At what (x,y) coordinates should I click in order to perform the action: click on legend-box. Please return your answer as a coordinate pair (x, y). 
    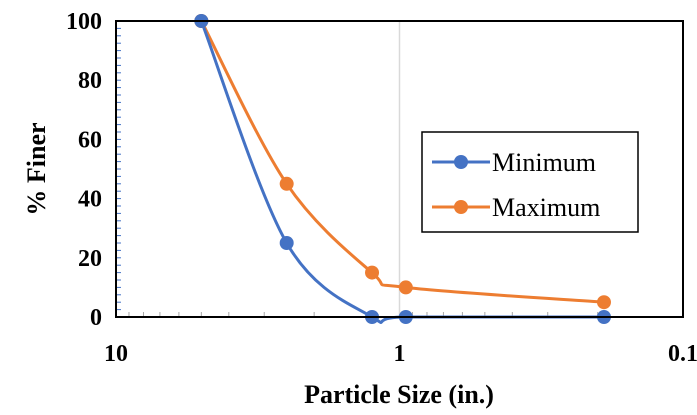
    Looking at the image, I should click on (530, 182).